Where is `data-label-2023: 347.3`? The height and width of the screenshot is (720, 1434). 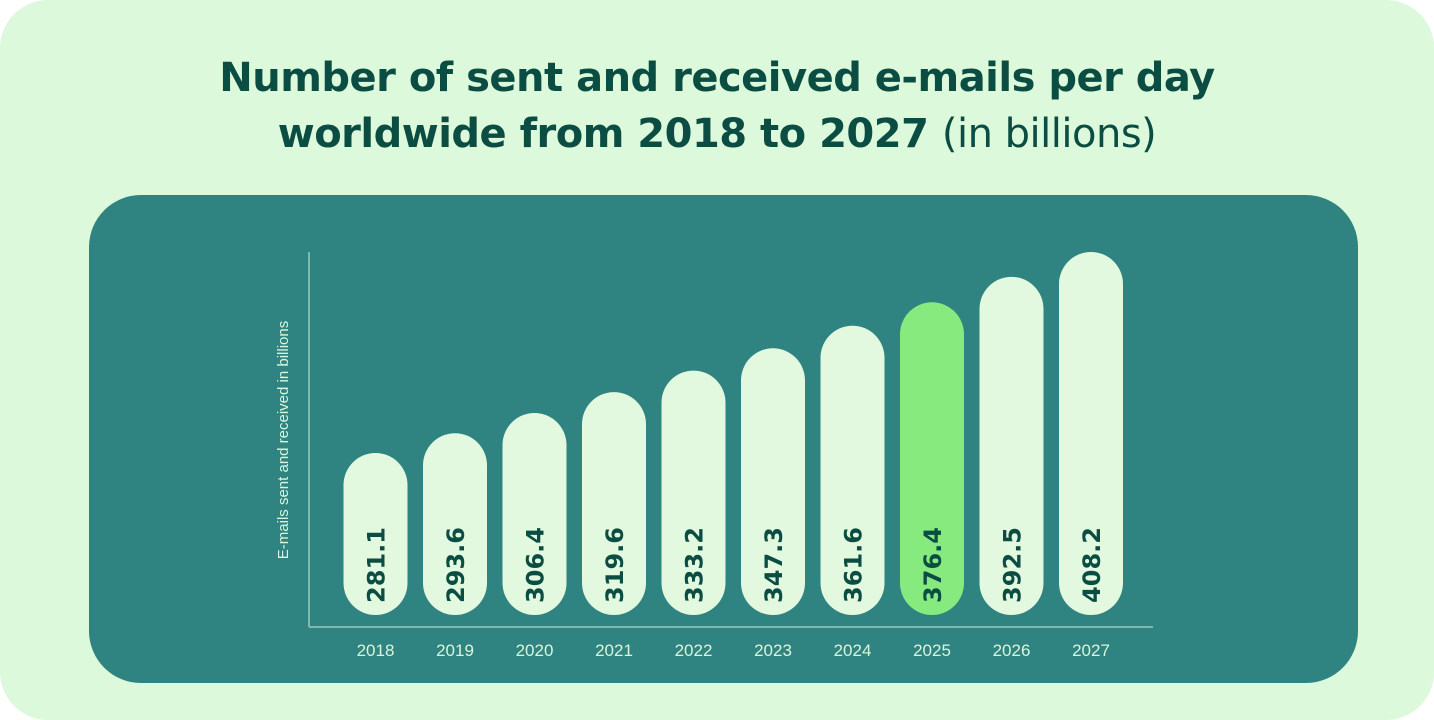 data-label-2023: 347.3 is located at coordinates (774, 565).